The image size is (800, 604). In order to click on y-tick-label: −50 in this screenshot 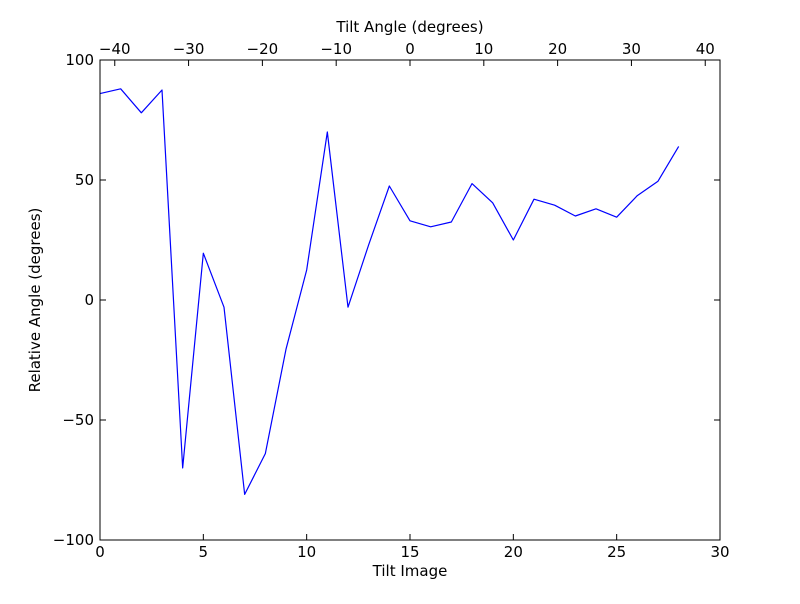, I will do `click(78, 420)`.